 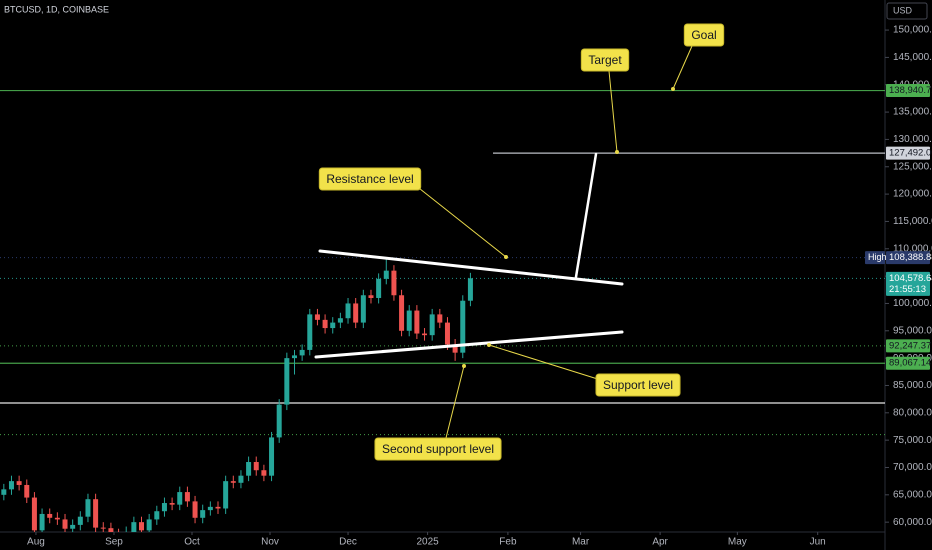 What do you see at coordinates (581, 542) in the screenshot?
I see `x-tick-label: Mar` at bounding box center [581, 542].